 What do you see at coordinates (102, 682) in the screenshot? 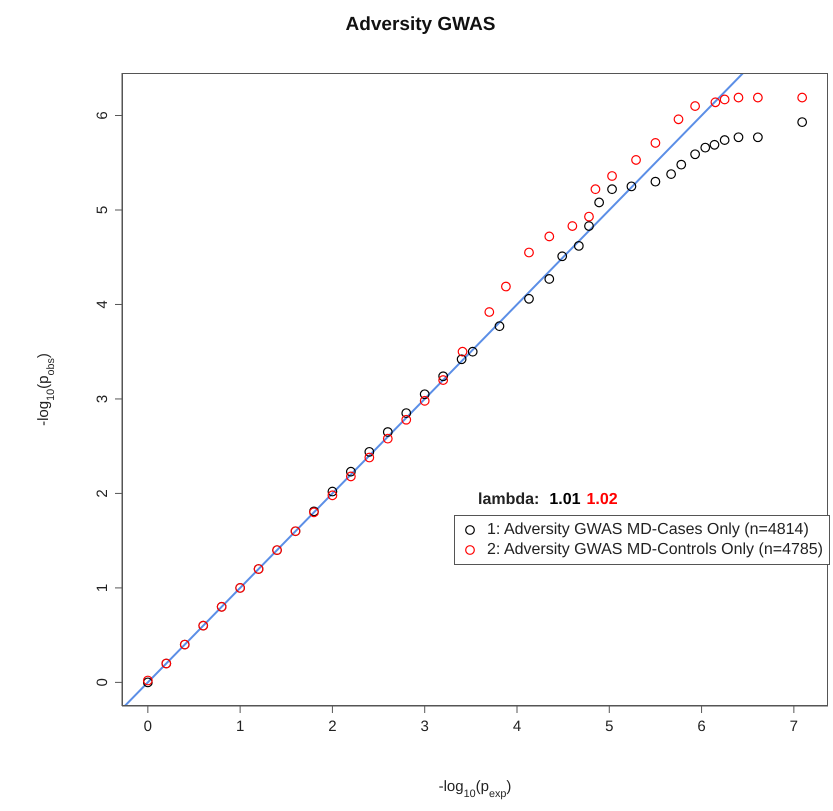
I see `y-tick-label: 0` at bounding box center [102, 682].